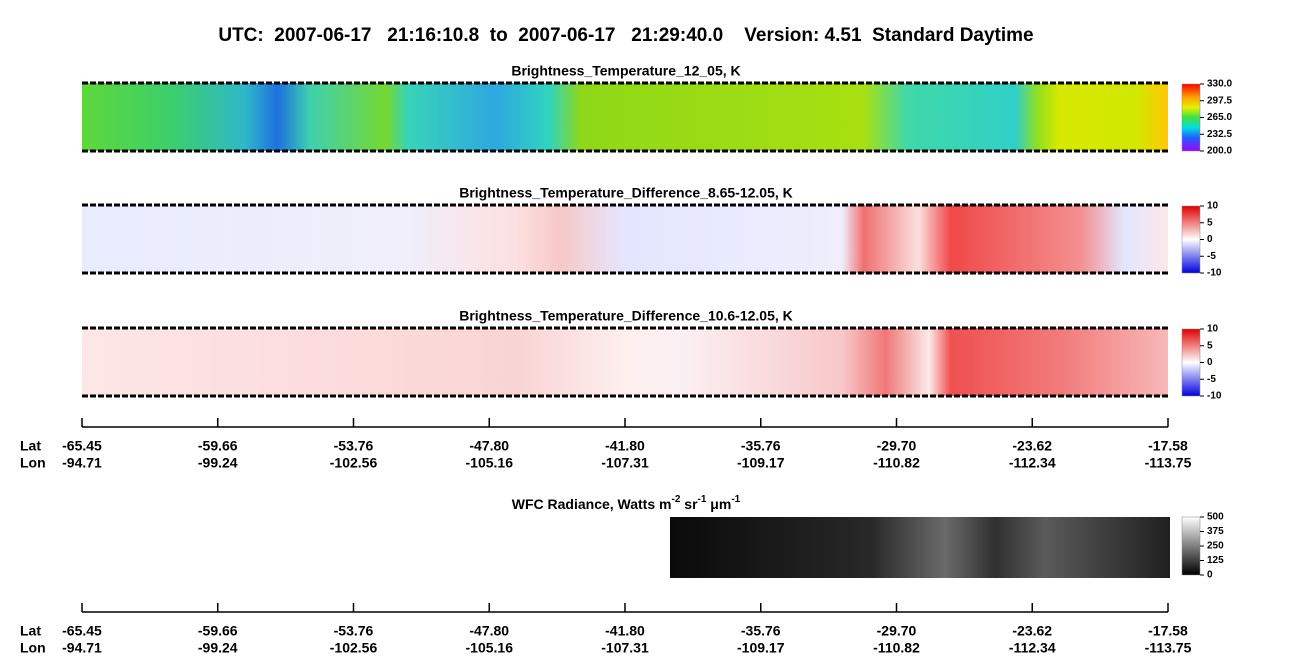 This screenshot has width=1300, height=667. Describe the element at coordinates (592, 504) in the screenshot. I see `title-part: WFC Radiance, Watts m` at that location.